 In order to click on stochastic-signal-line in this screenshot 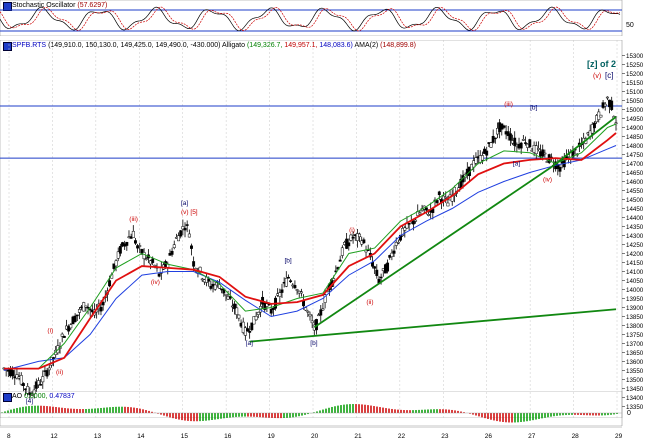, I will do `click(310, 19)`.